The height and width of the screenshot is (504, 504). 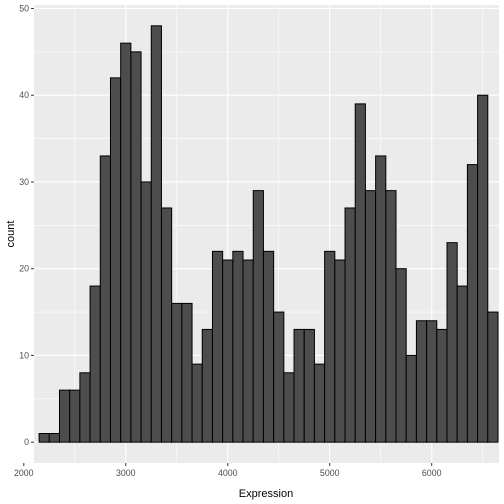 What do you see at coordinates (24, 95) in the screenshot?
I see `y-tick-label: 40` at bounding box center [24, 95].